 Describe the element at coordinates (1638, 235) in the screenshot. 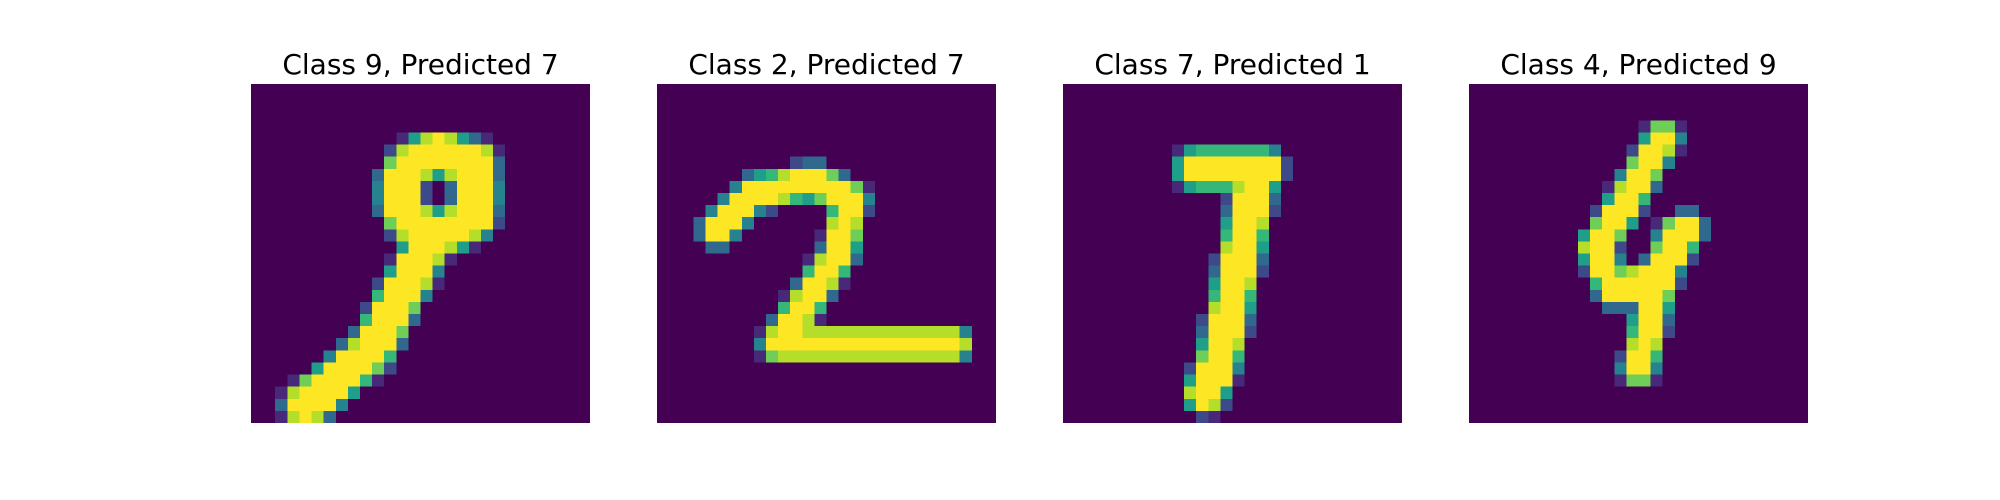

I see `panel-4: Class 4, Predicted 9` at that location.